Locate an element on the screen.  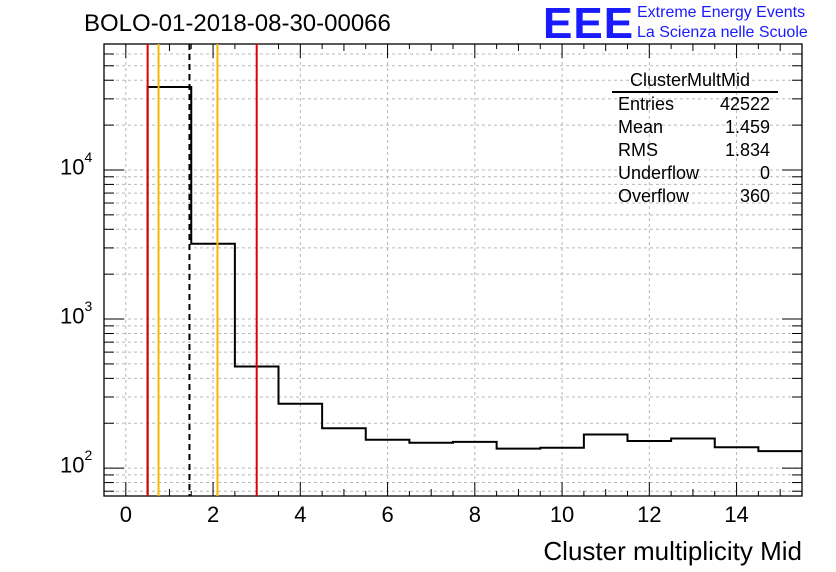
x-tick-label: 10 is located at coordinates (562, 514).